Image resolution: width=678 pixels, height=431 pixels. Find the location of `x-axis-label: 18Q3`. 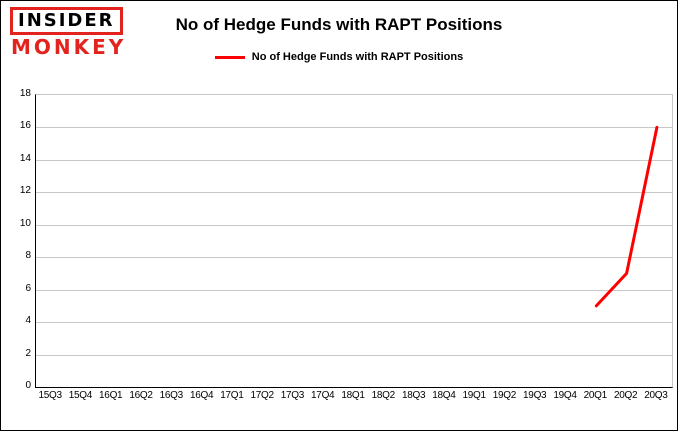

x-axis-label: 18Q3 is located at coordinates (413, 395).